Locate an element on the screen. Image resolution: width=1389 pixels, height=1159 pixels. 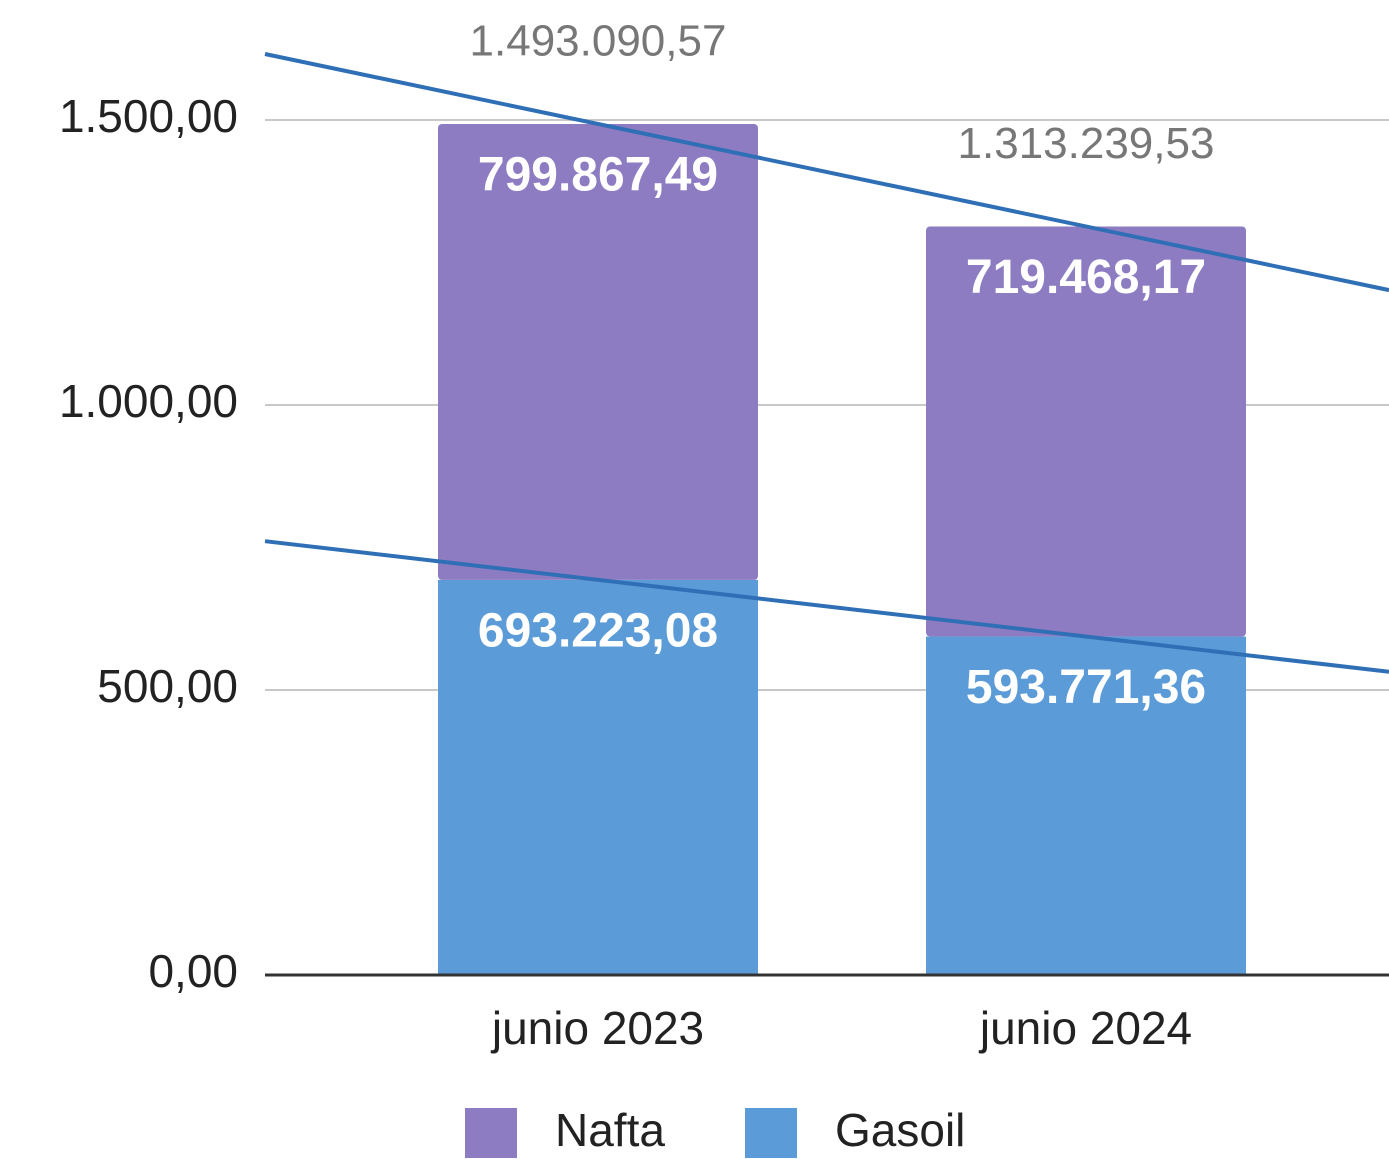
y-tick-label: 1.000,00 is located at coordinates (148, 401).